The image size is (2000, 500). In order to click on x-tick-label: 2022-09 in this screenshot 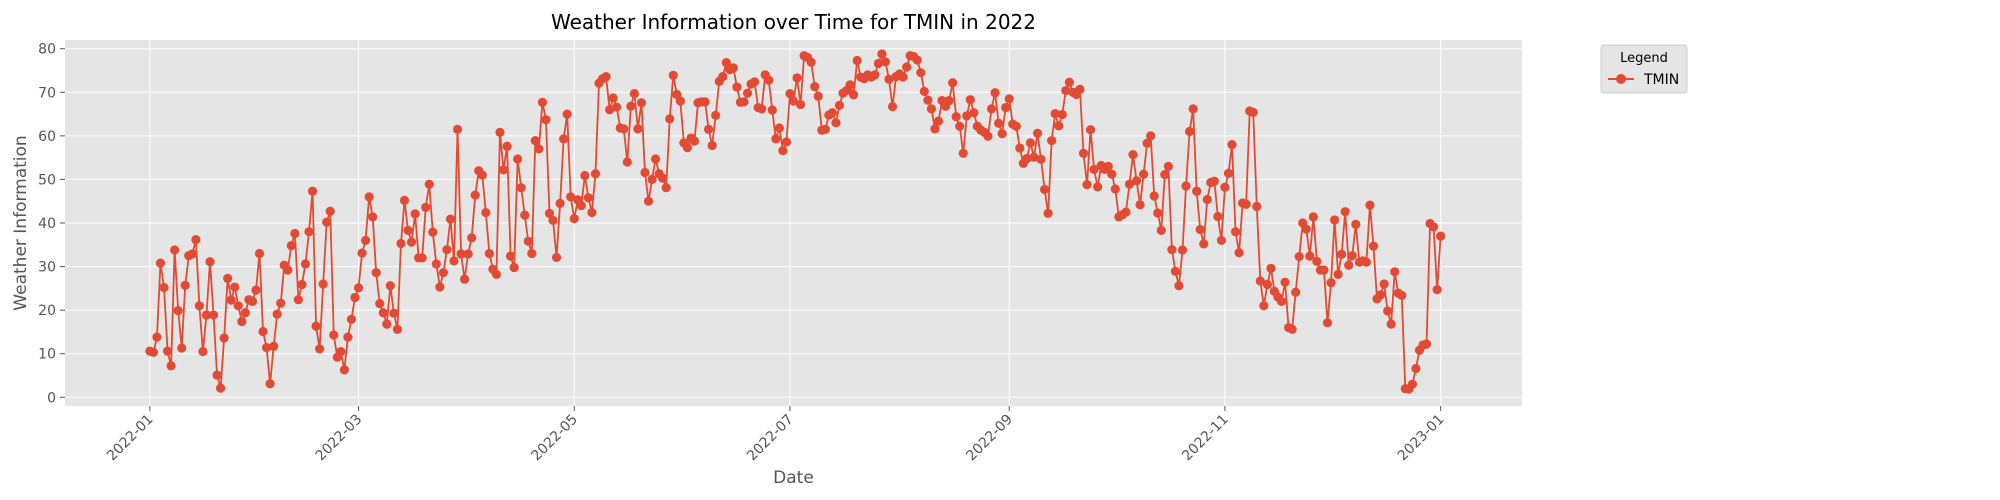, I will do `click(989, 438)`.